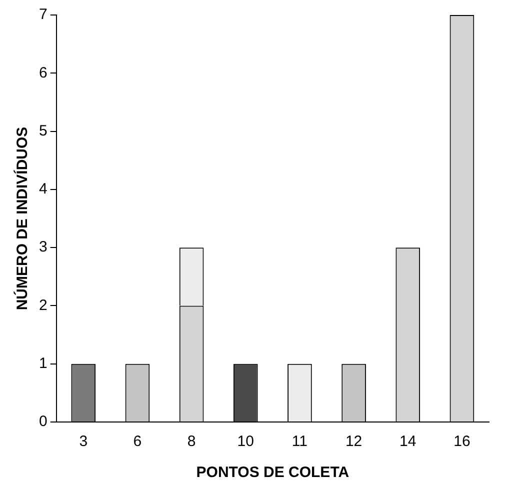 This screenshot has width=509, height=491. Describe the element at coordinates (191, 441) in the screenshot. I see `x-tick-label: 8` at that location.